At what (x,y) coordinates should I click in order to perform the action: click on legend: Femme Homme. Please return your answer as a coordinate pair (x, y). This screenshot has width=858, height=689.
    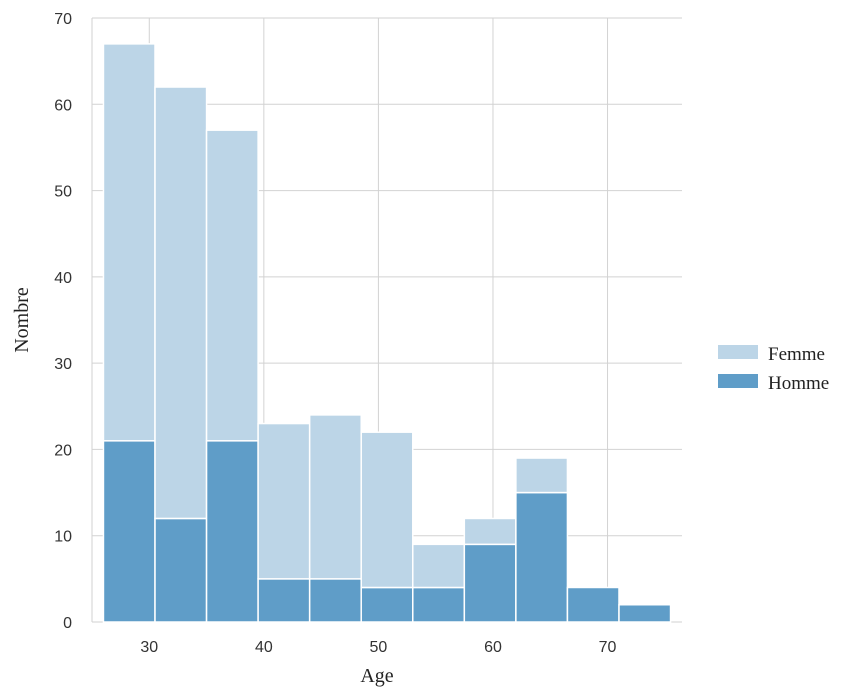
    Looking at the image, I should click on (773, 369).